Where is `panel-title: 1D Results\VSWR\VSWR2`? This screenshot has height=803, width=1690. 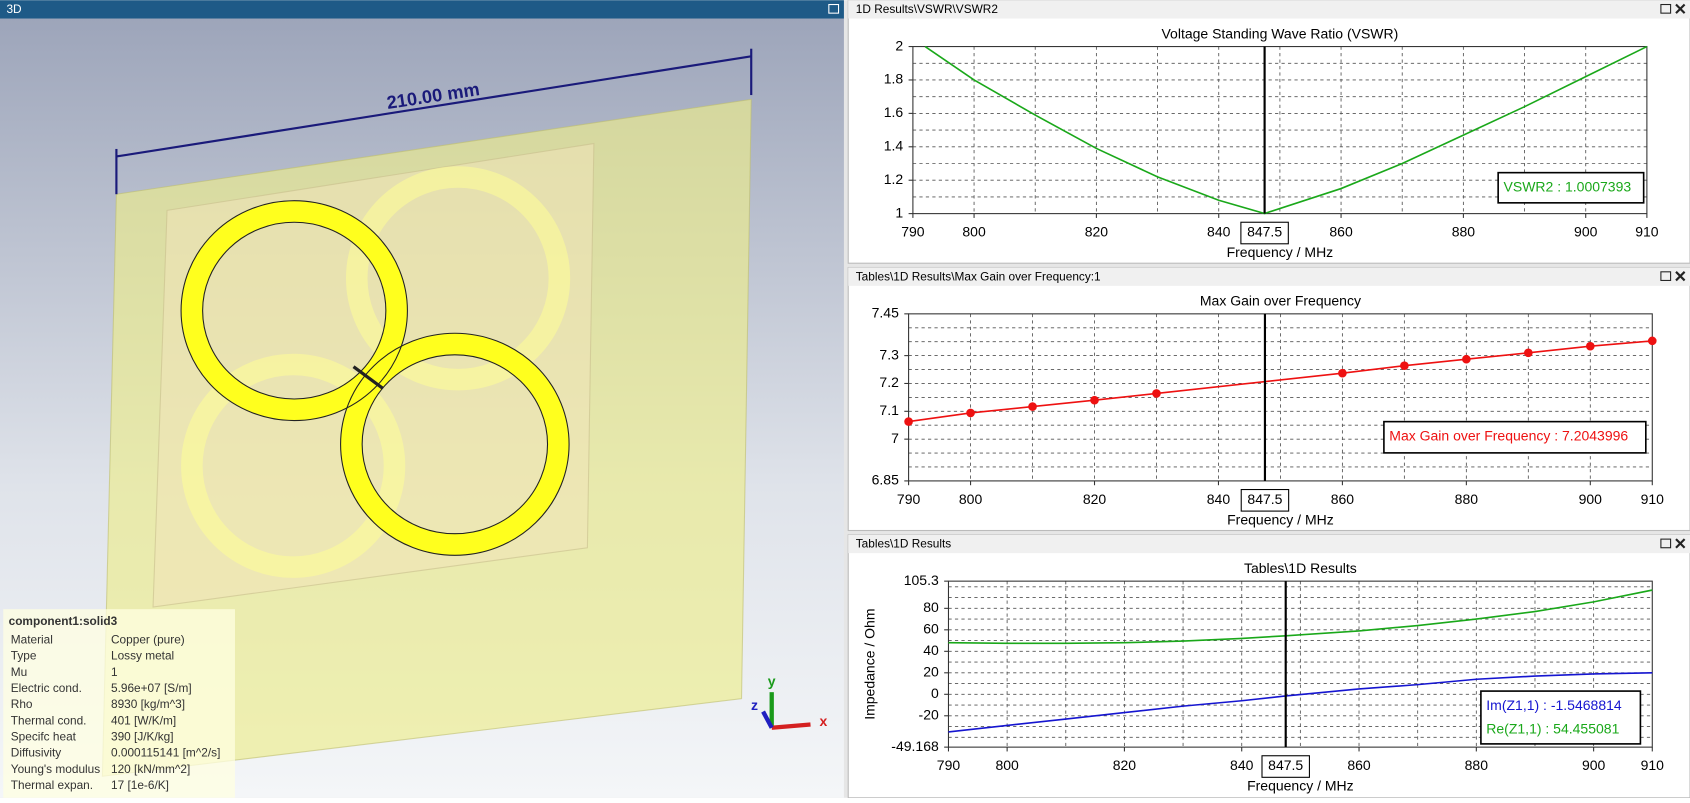 panel-title: 1D Results\VSWR\VSWR2 is located at coordinates (927, 9).